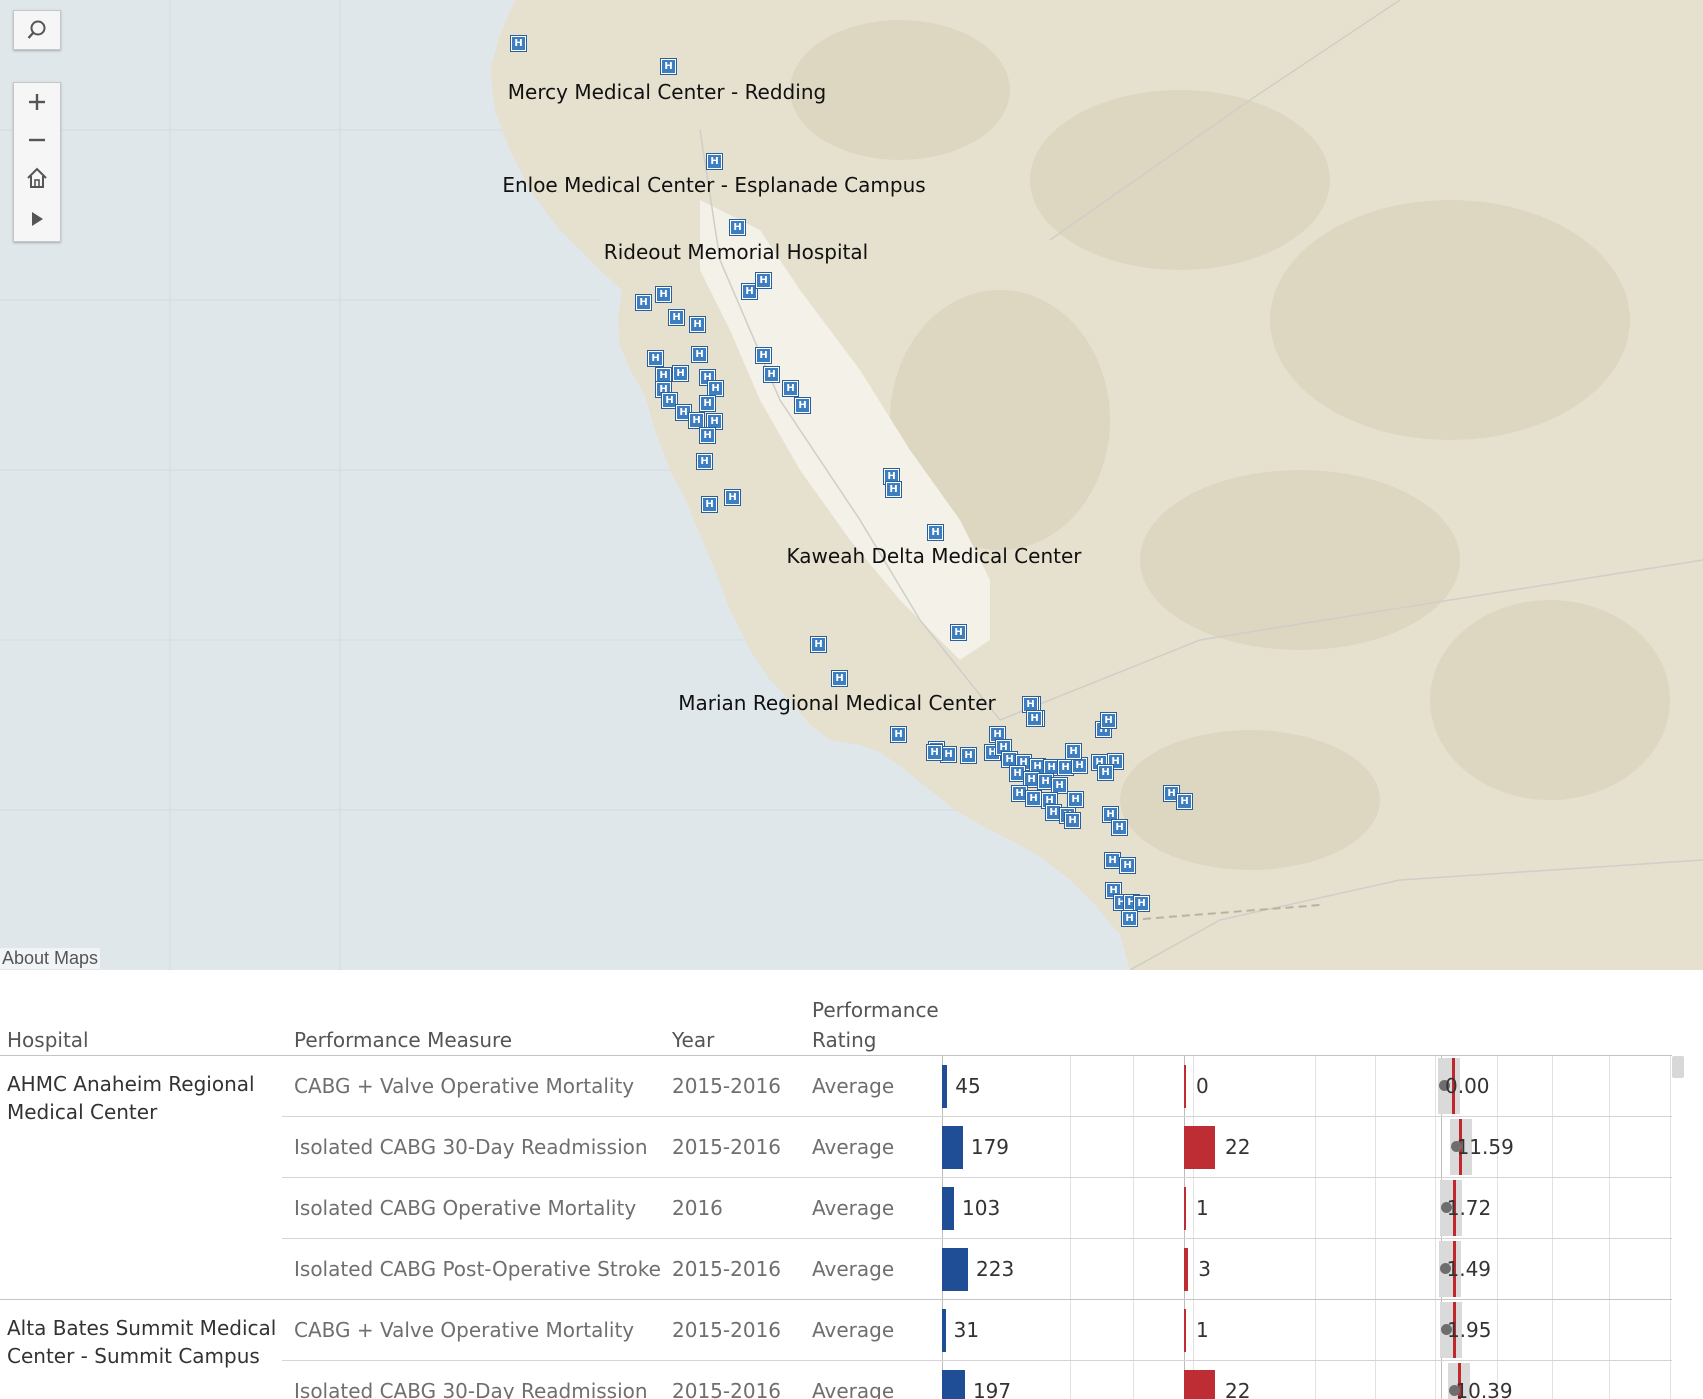 The image size is (1703, 1399). What do you see at coordinates (131, 1098) in the screenshot?
I see `hospital-name: AHMC Anaheim Regional Medical Center` at bounding box center [131, 1098].